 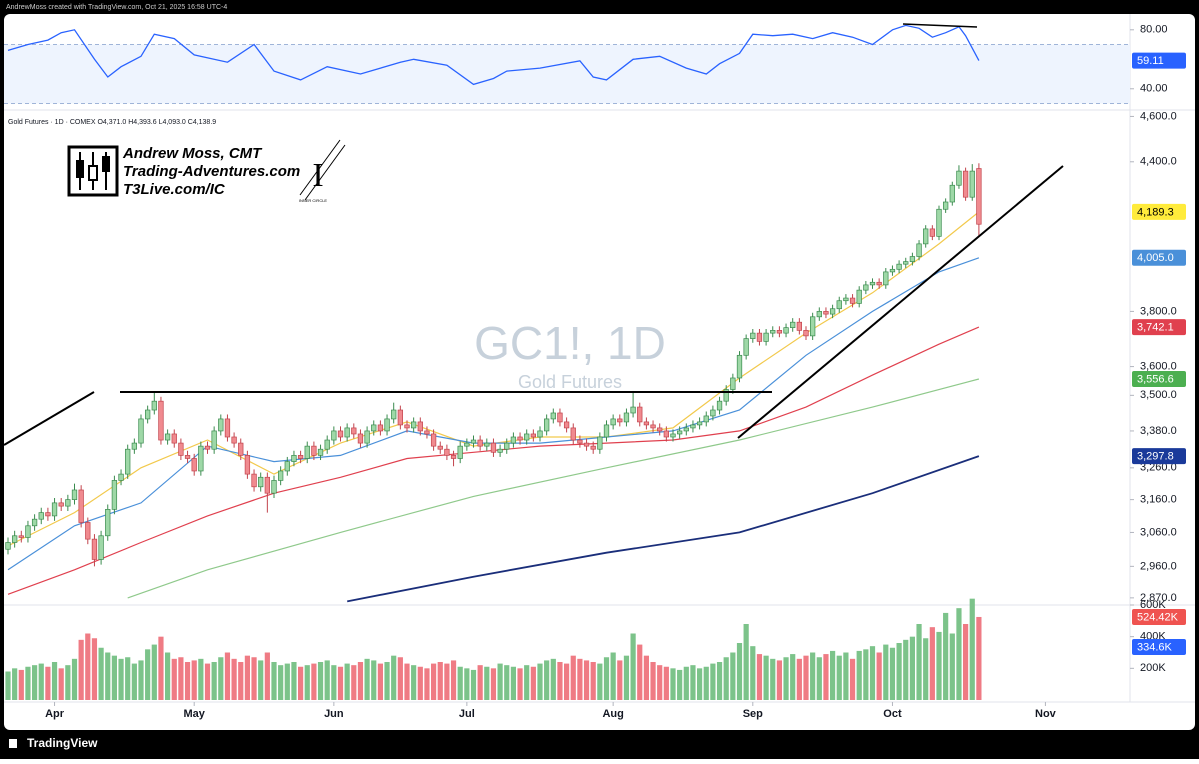 What do you see at coordinates (49, 418) in the screenshot?
I see `trend-line` at bounding box center [49, 418].